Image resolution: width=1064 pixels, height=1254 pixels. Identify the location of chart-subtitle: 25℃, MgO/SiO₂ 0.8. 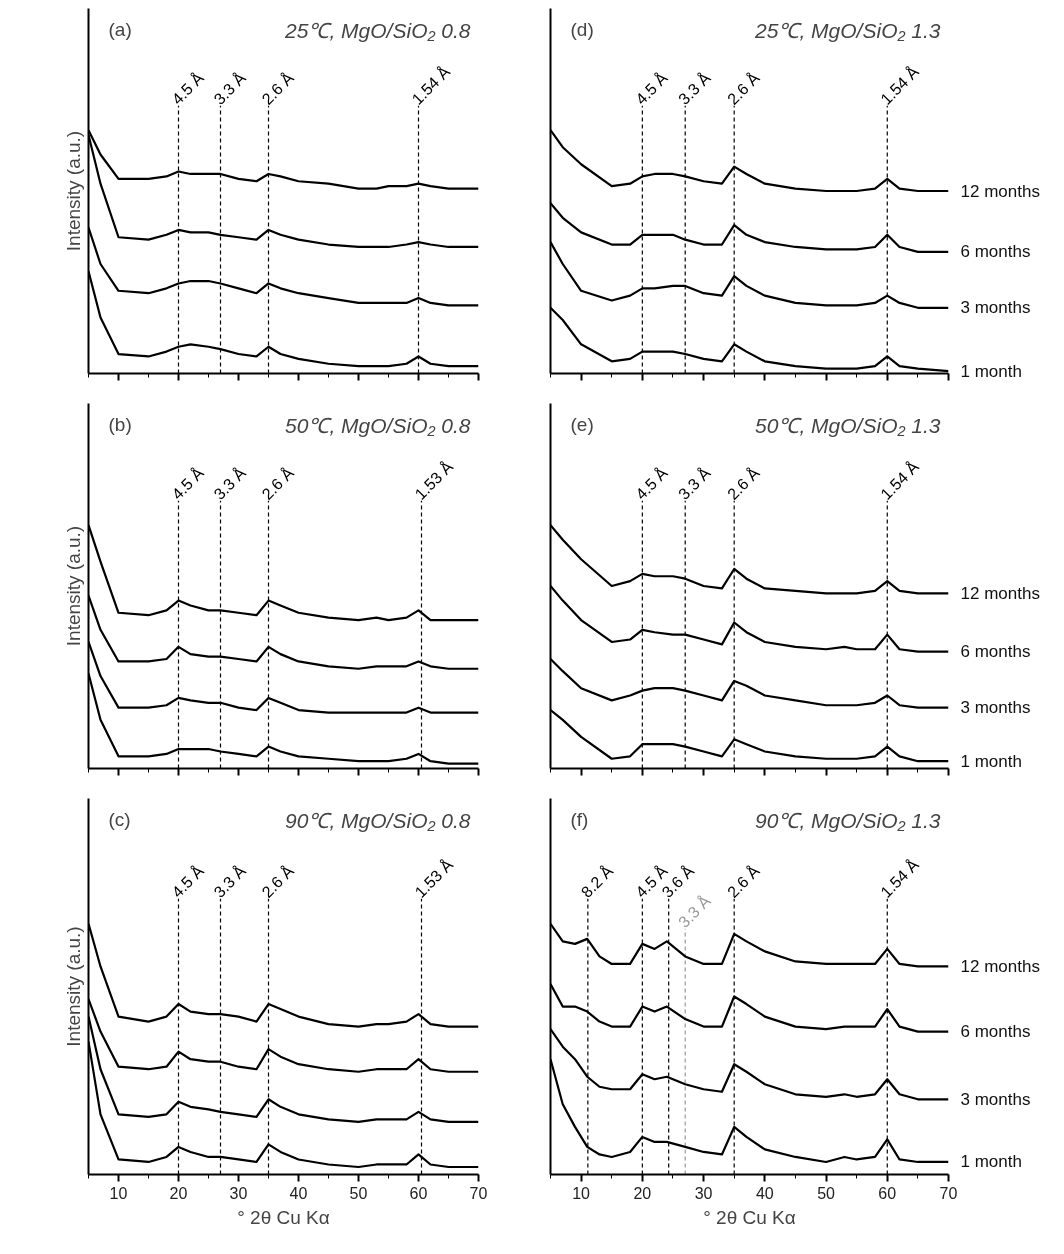
(377, 30).